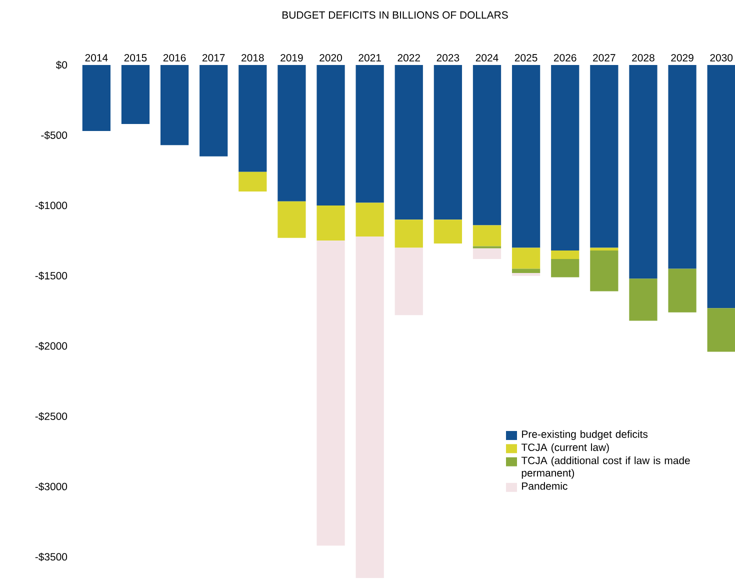  Describe the element at coordinates (62, 65) in the screenshot. I see `y-tick-label: $0` at that location.